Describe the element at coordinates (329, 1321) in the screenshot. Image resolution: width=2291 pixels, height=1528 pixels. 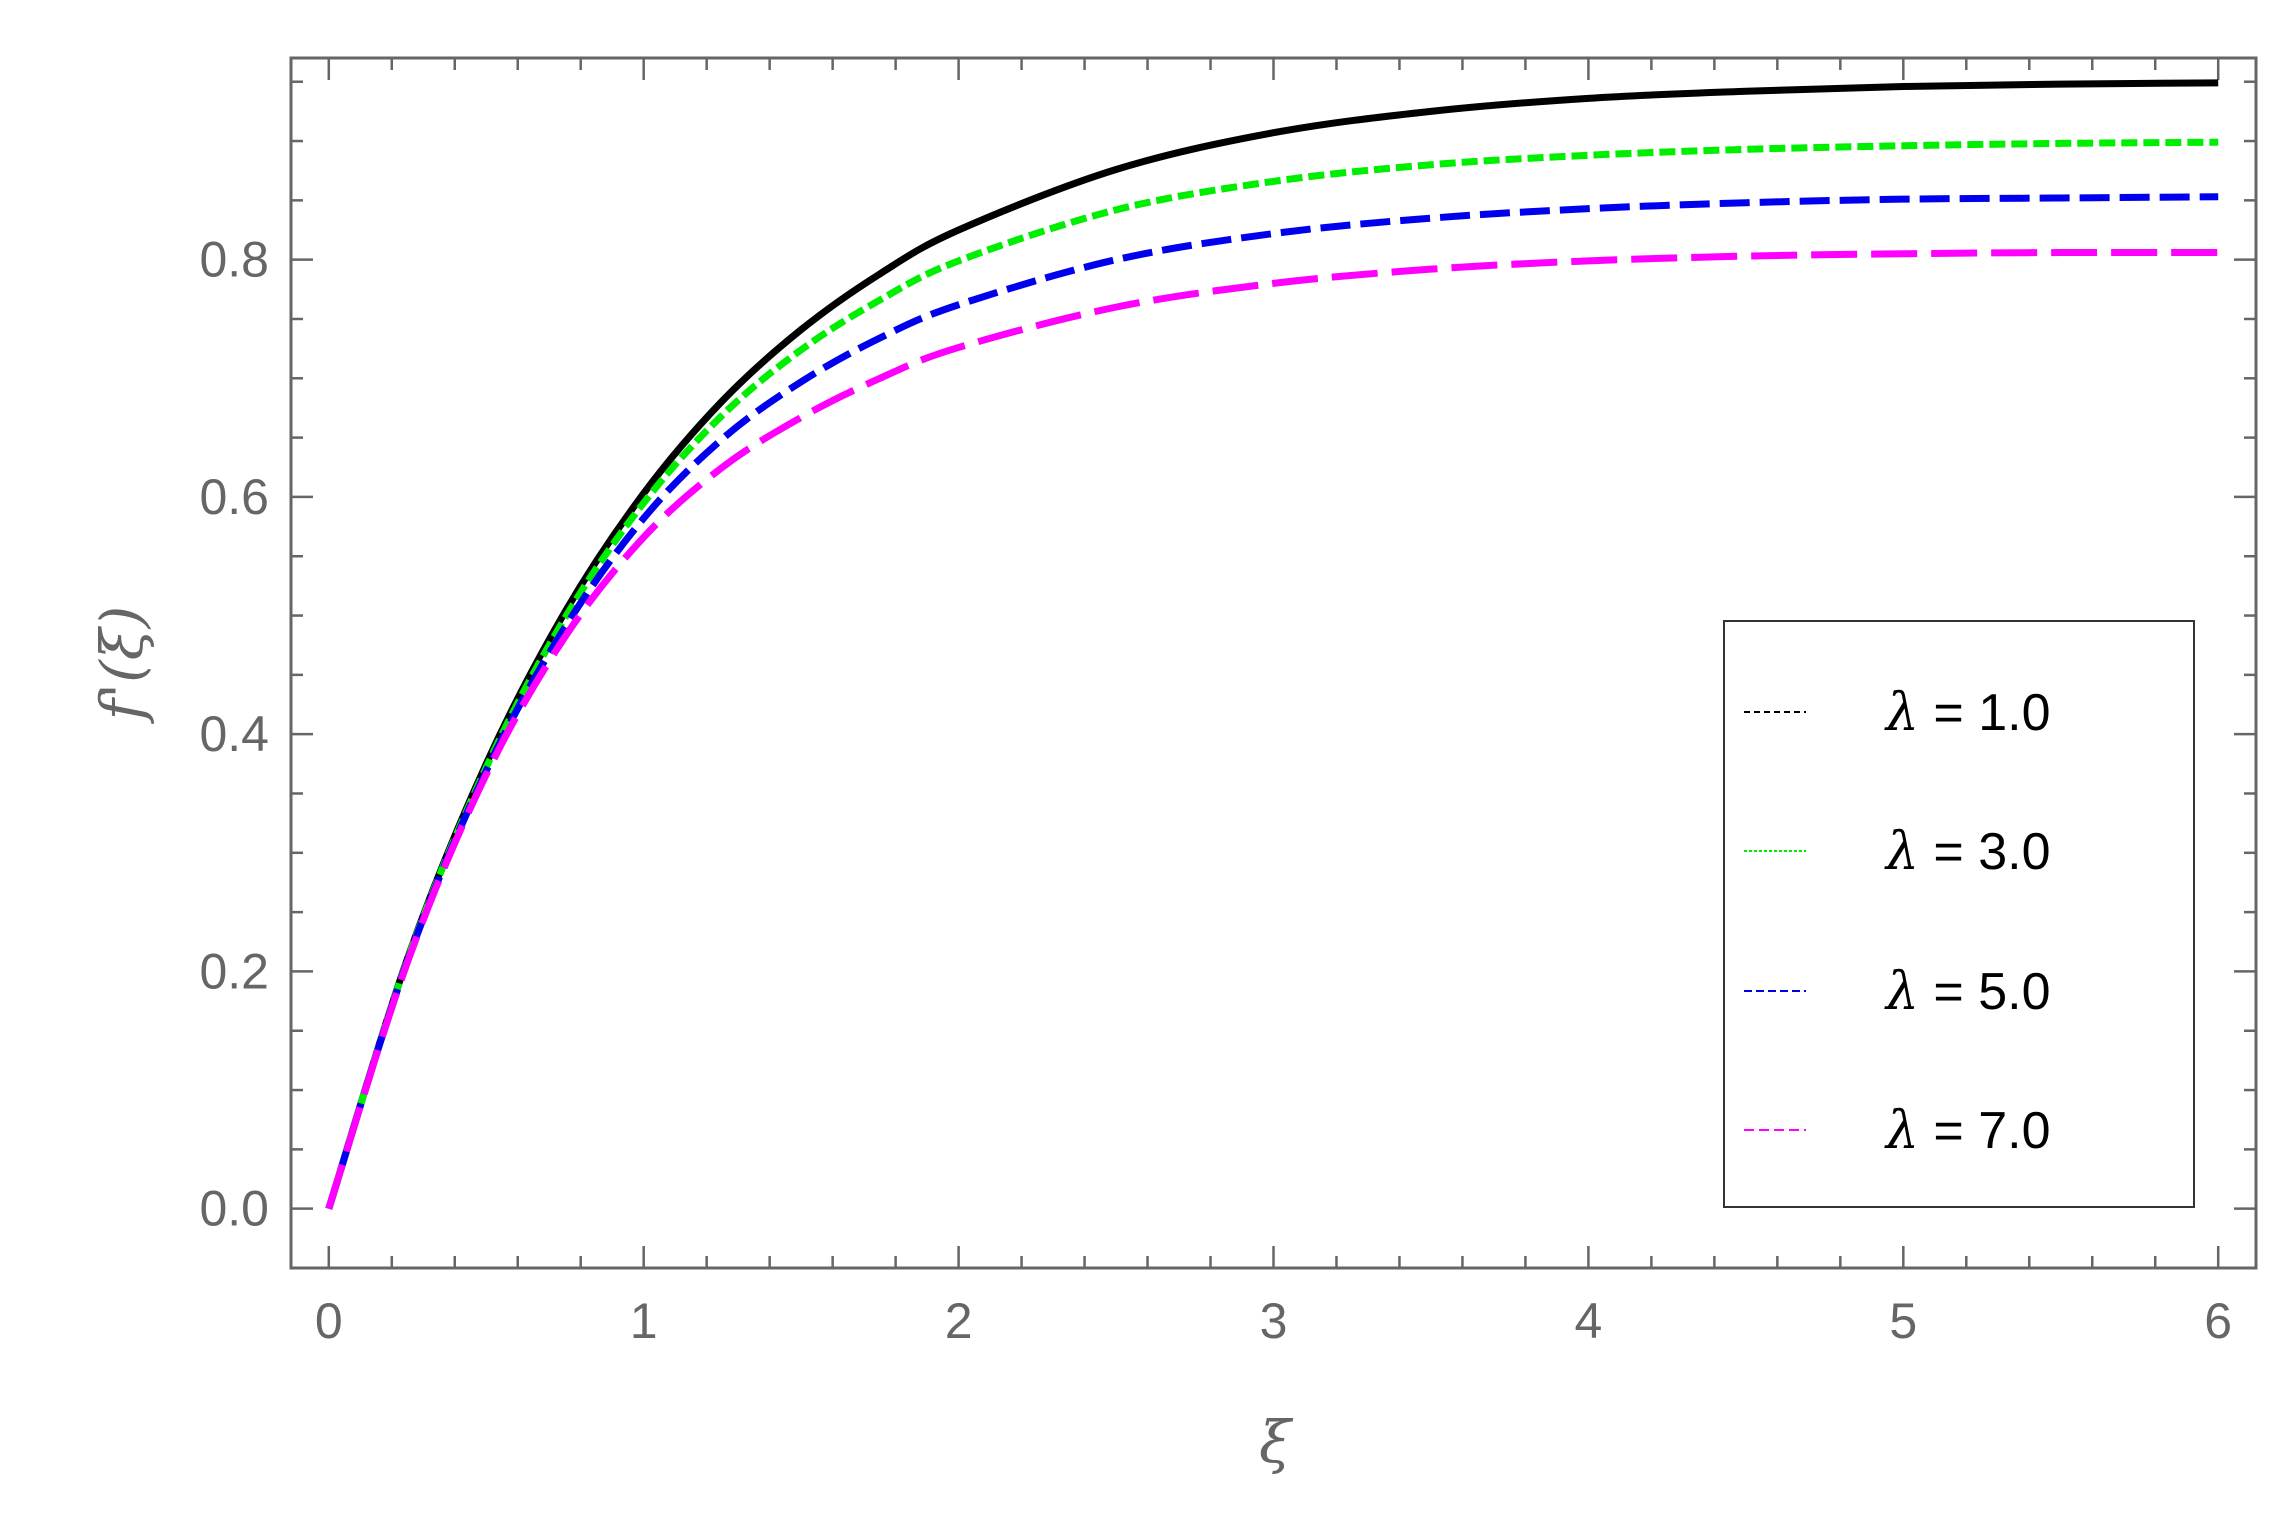
I see `x-tick-label: 0` at that location.